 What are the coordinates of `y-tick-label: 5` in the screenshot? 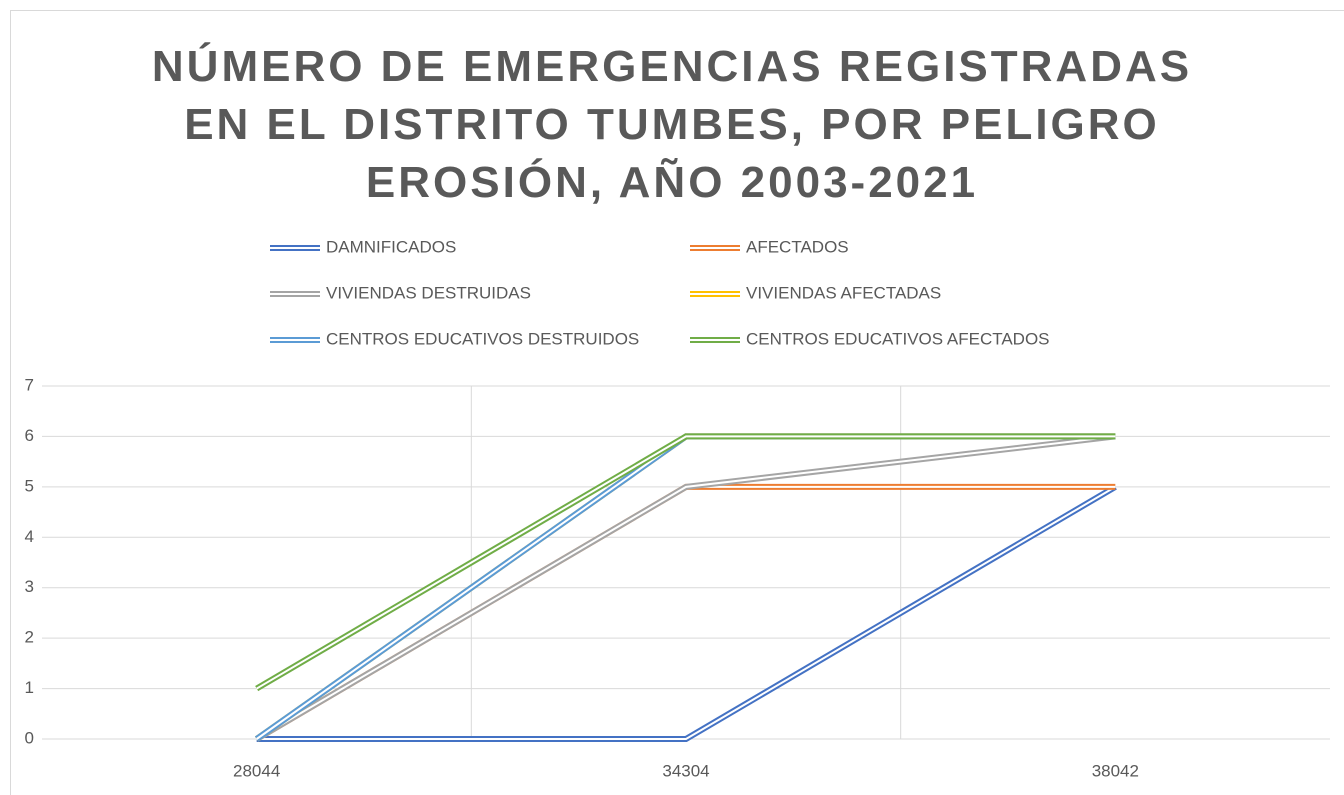 It's located at (29, 485).